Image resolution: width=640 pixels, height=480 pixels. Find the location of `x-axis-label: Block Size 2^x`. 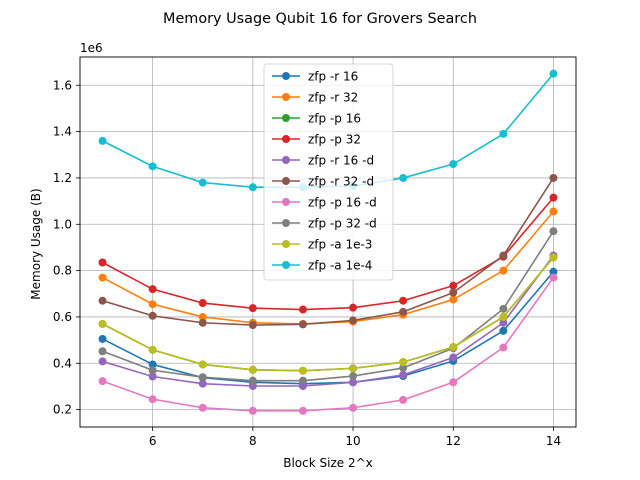

x-axis-label: Block Size 2^x is located at coordinates (328, 463).